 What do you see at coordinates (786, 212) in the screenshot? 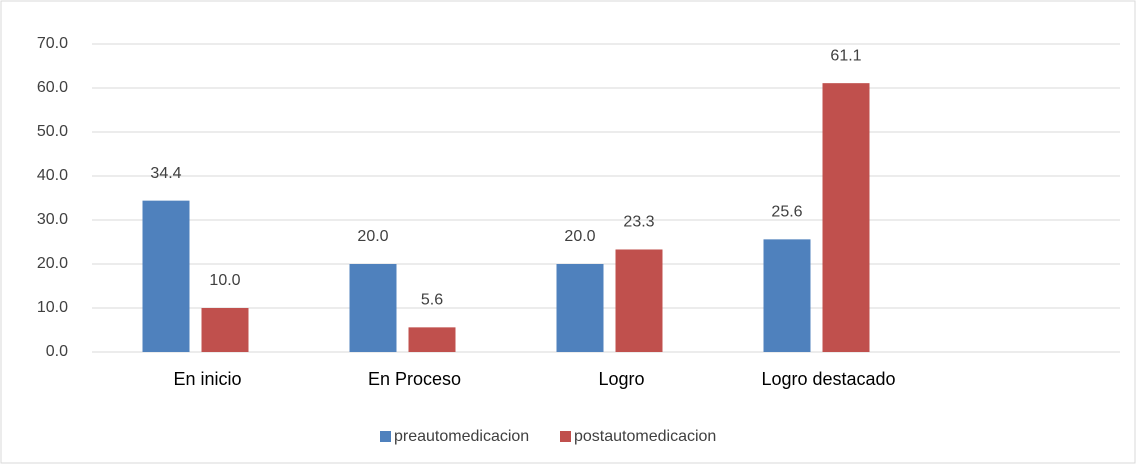
I see `value-label: 25.6` at bounding box center [786, 212].